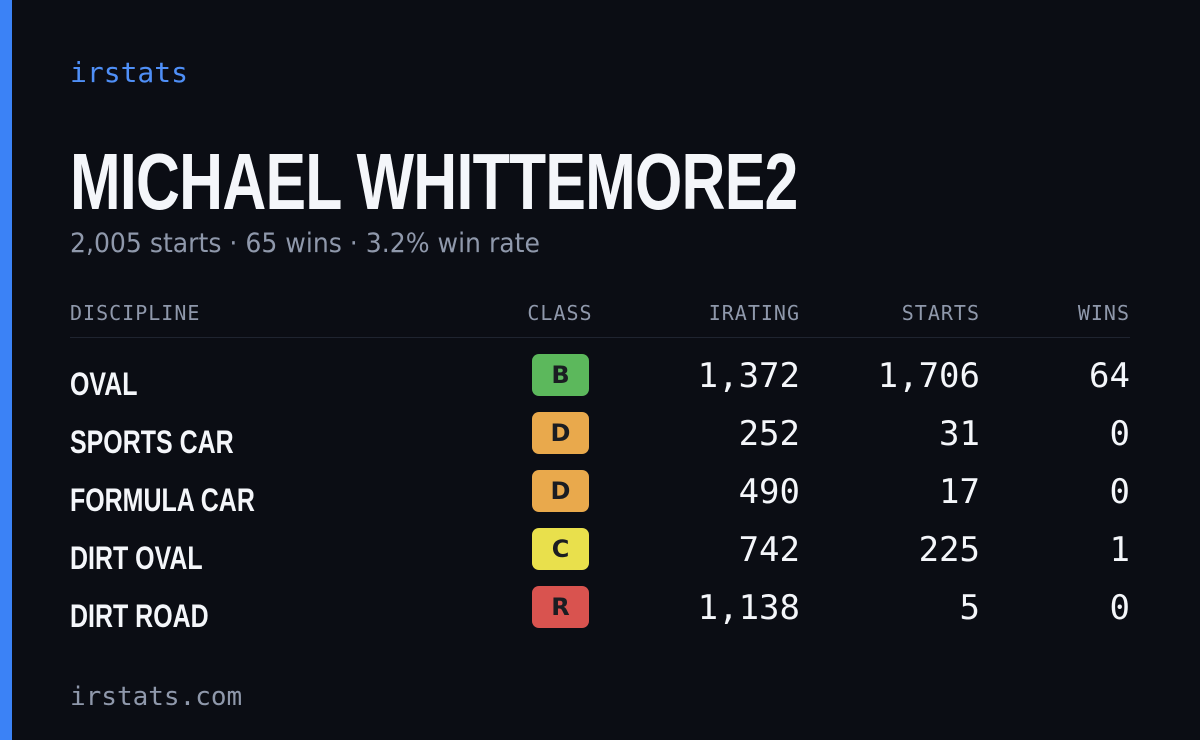  What do you see at coordinates (940, 313) in the screenshot?
I see `column-header: STARTS` at bounding box center [940, 313].